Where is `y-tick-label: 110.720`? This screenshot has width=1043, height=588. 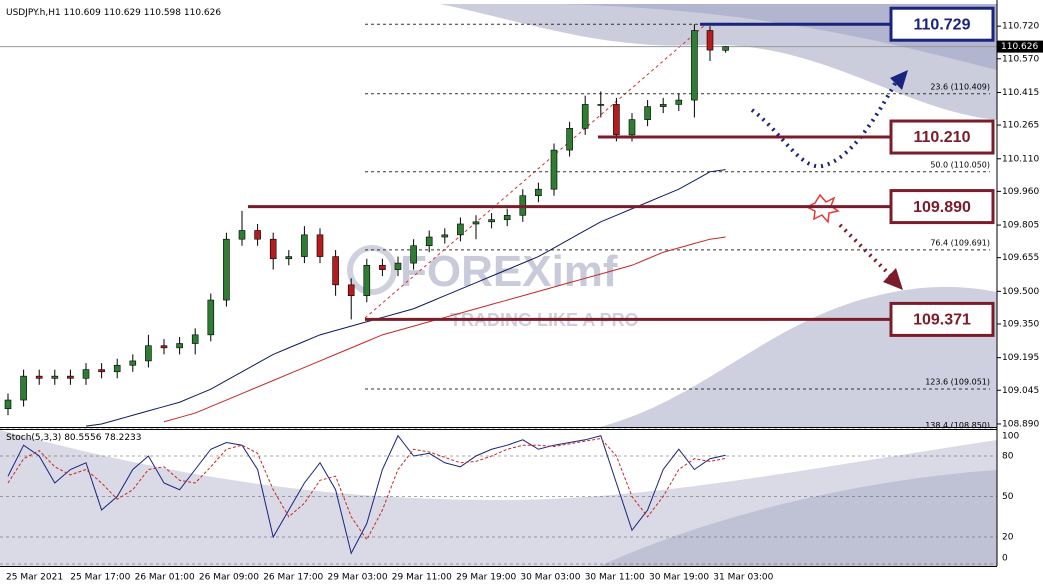
y-tick-label: 110.720 is located at coordinates (1020, 27).